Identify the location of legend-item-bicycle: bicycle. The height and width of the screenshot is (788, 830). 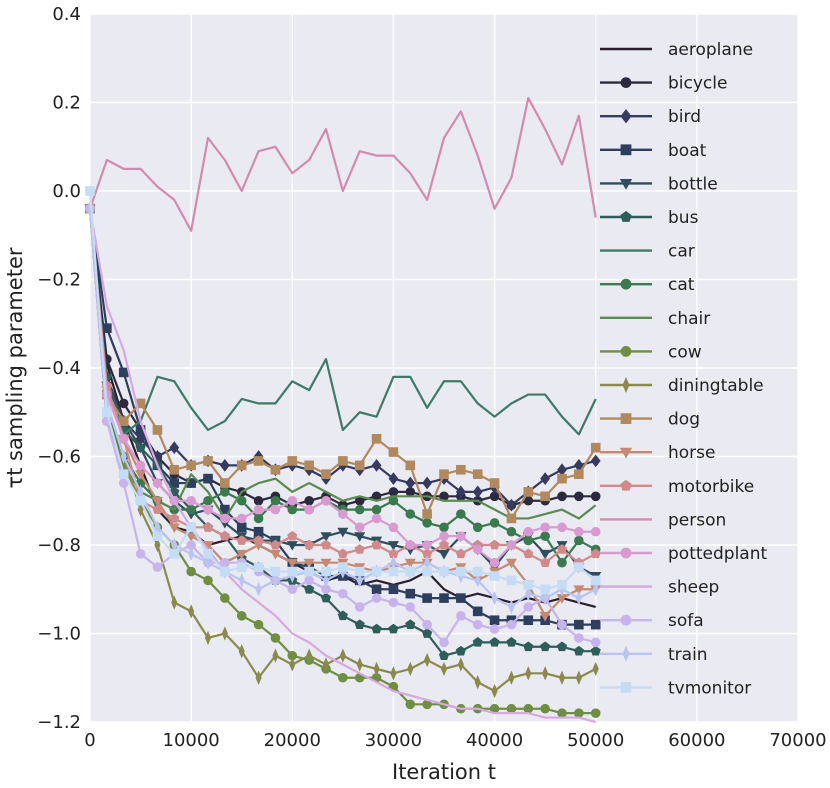
(663, 84).